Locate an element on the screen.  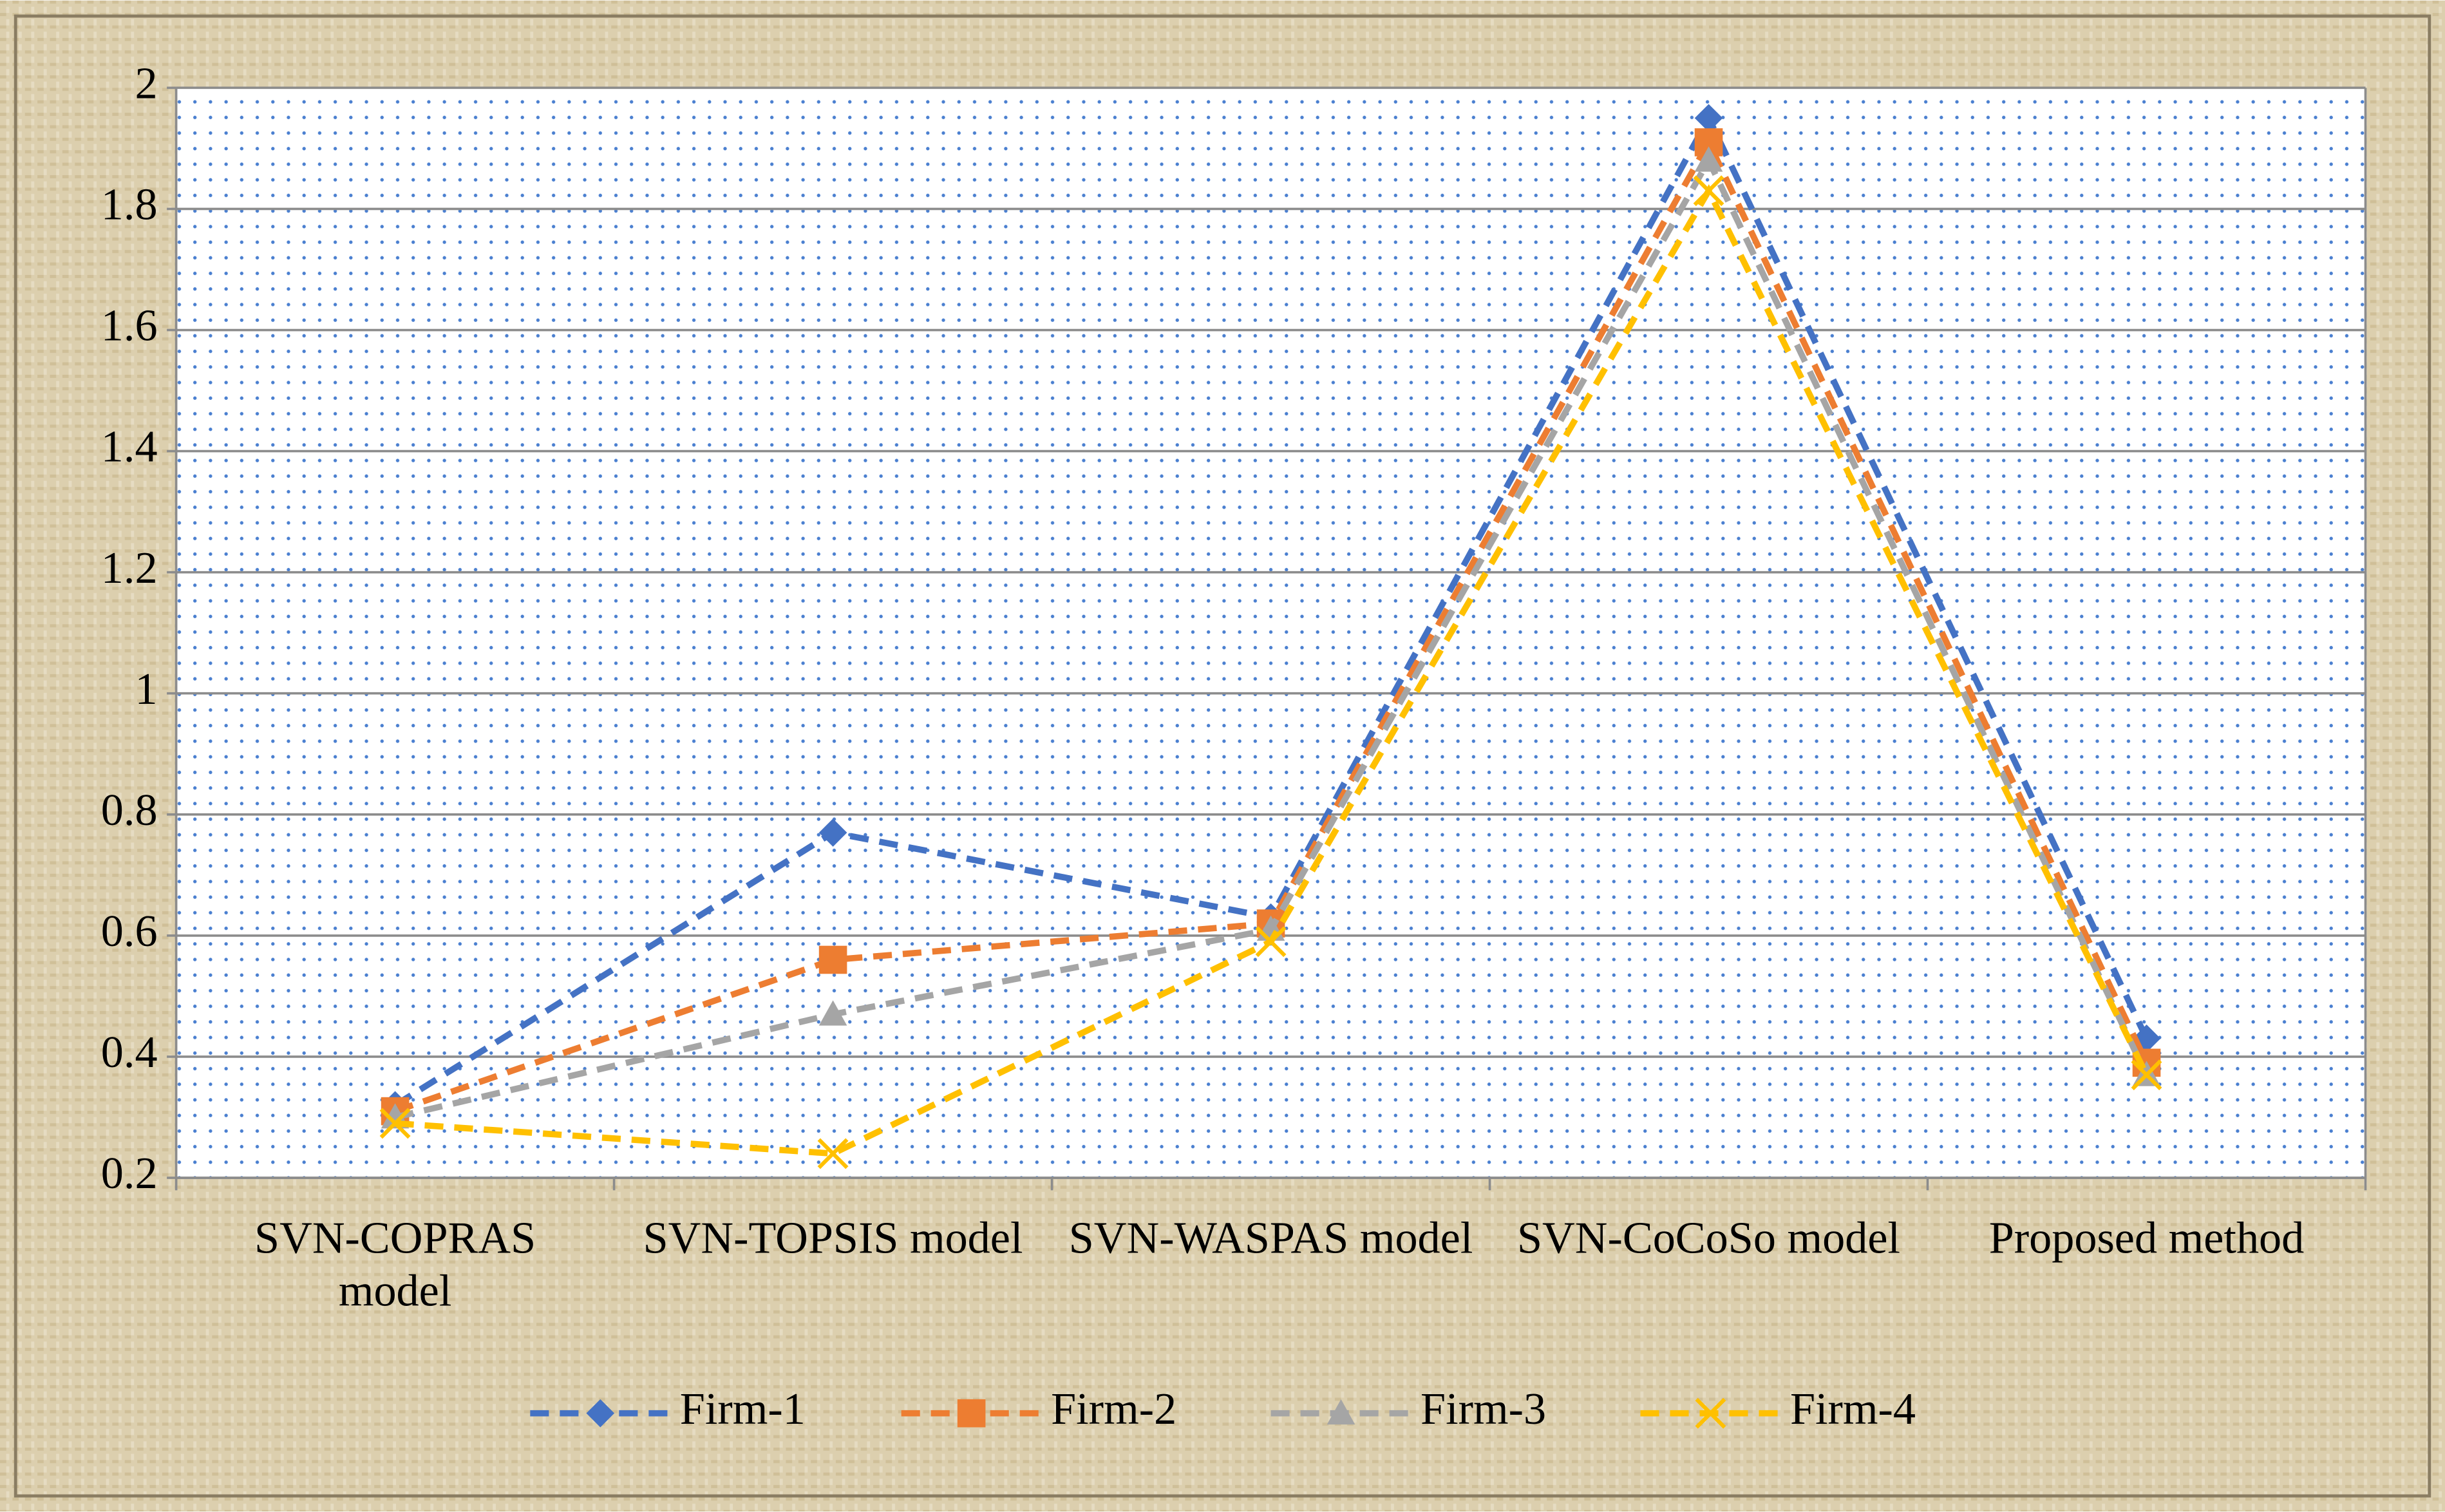
x-tick-label: SVN-CoCoSo model is located at coordinates (1708, 1238).